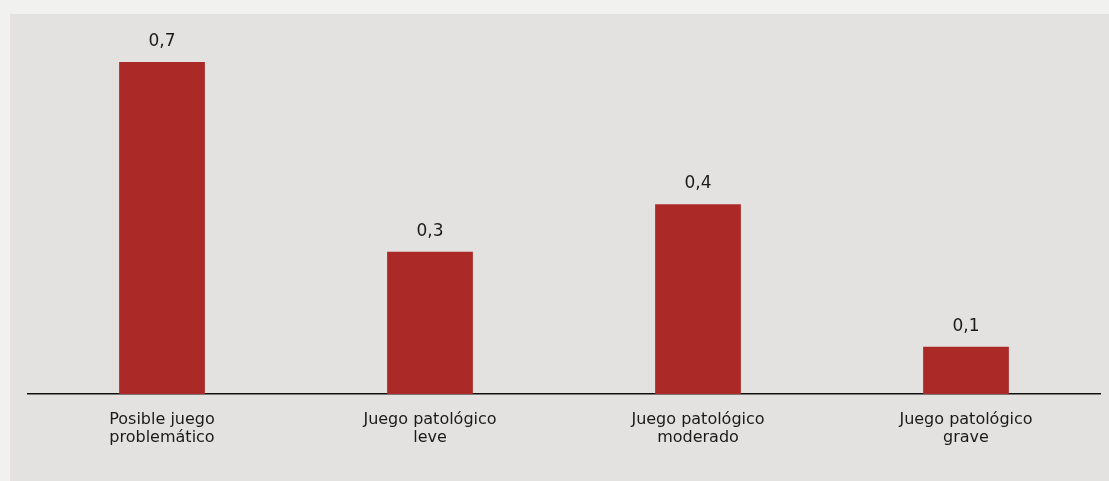  Describe the element at coordinates (430, 229) in the screenshot. I see `data-label: 0,3` at that location.